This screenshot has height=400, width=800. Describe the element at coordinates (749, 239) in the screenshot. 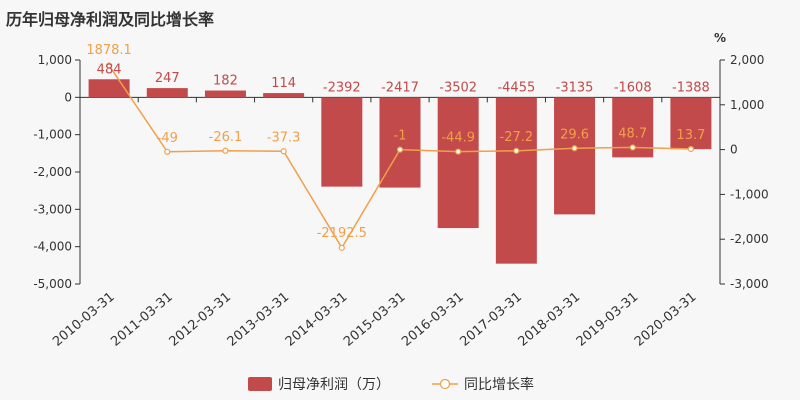

I see `right-tick-label: -2,000` at that location.